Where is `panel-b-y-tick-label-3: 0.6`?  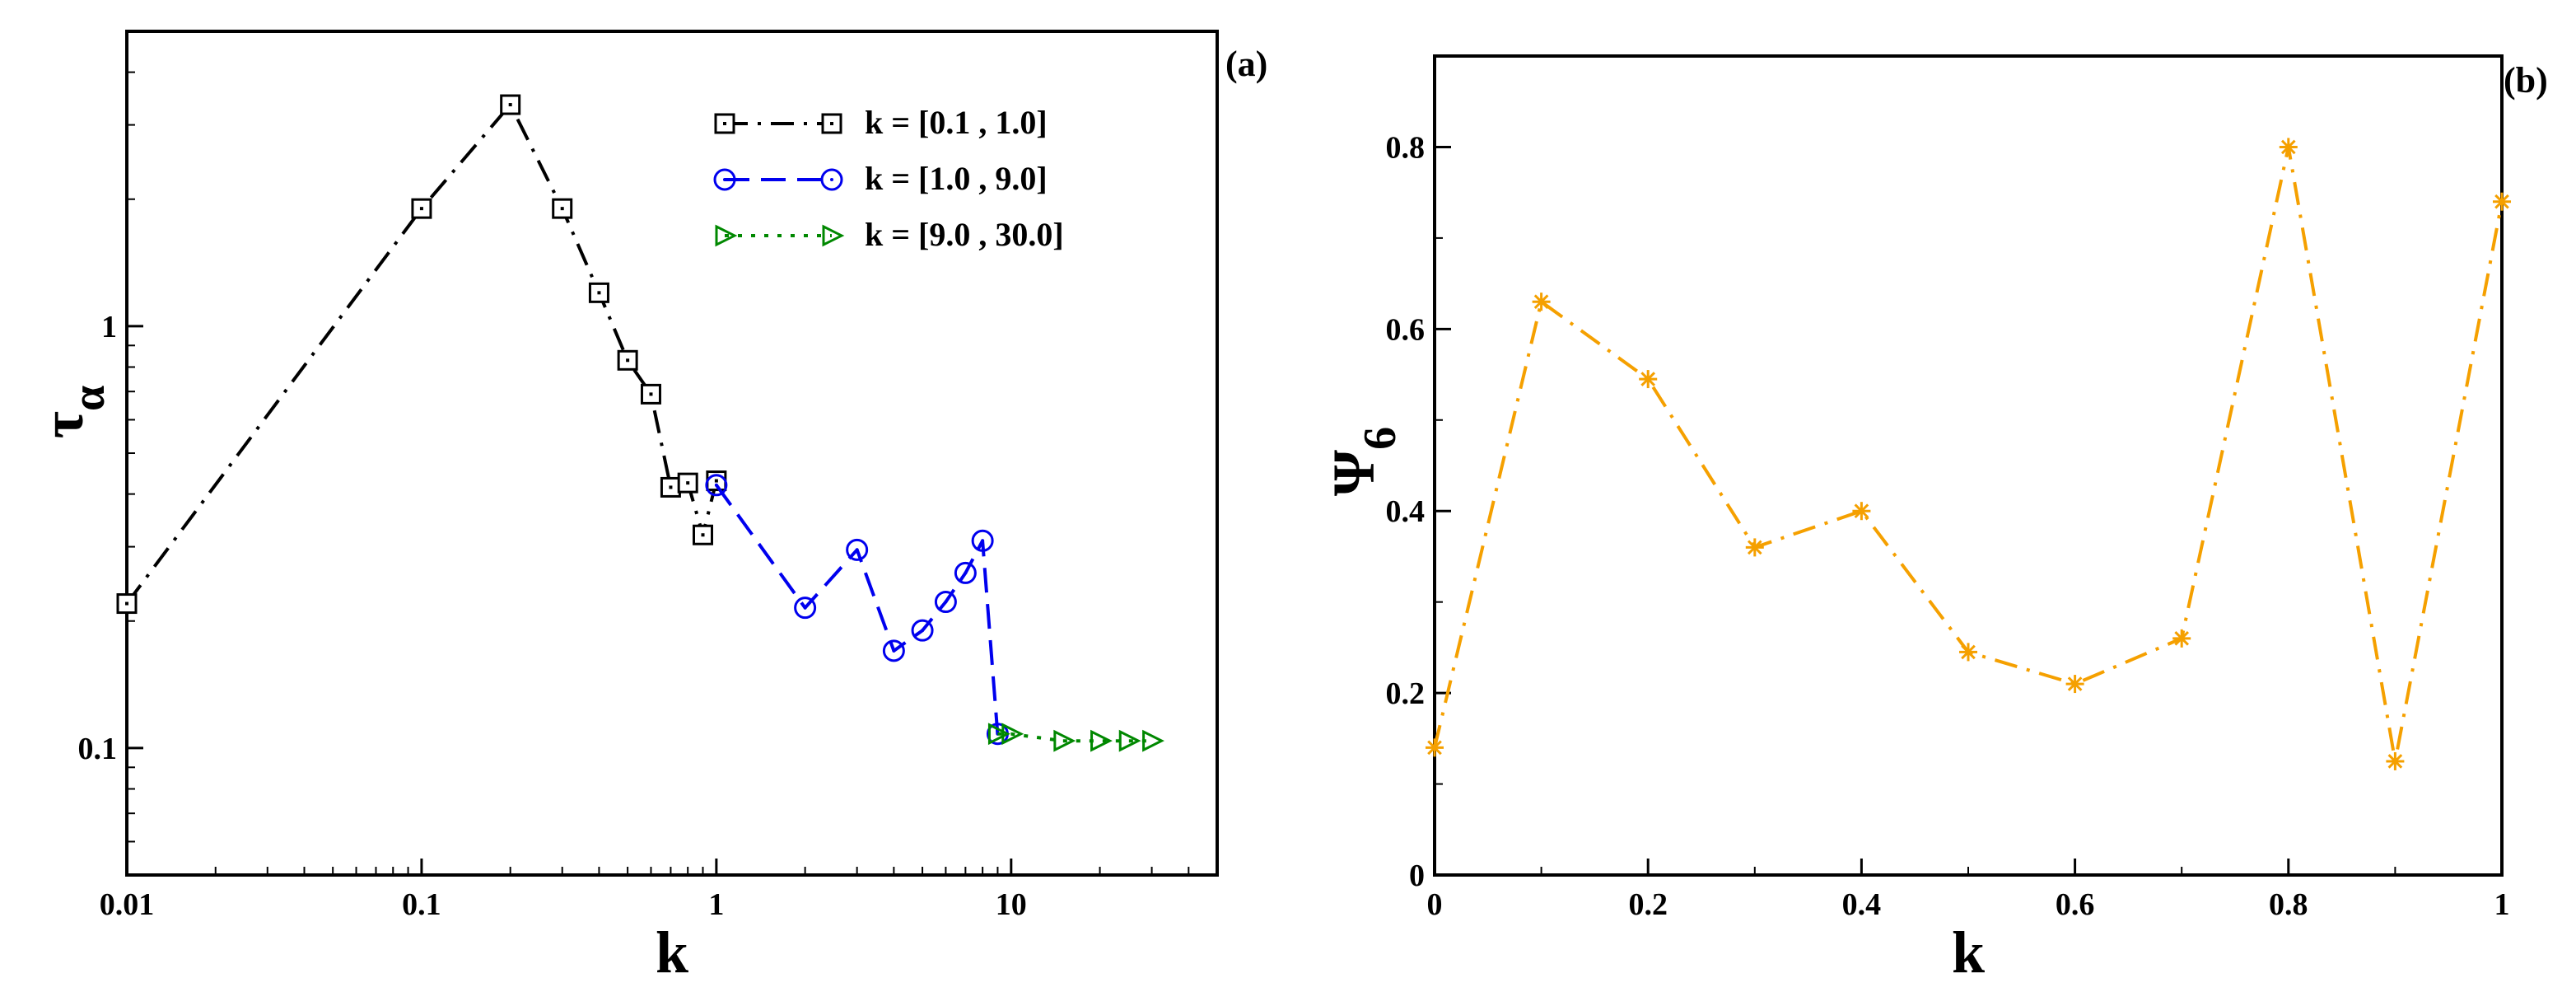 panel-b-y-tick-label-3: 0.6 is located at coordinates (1406, 329).